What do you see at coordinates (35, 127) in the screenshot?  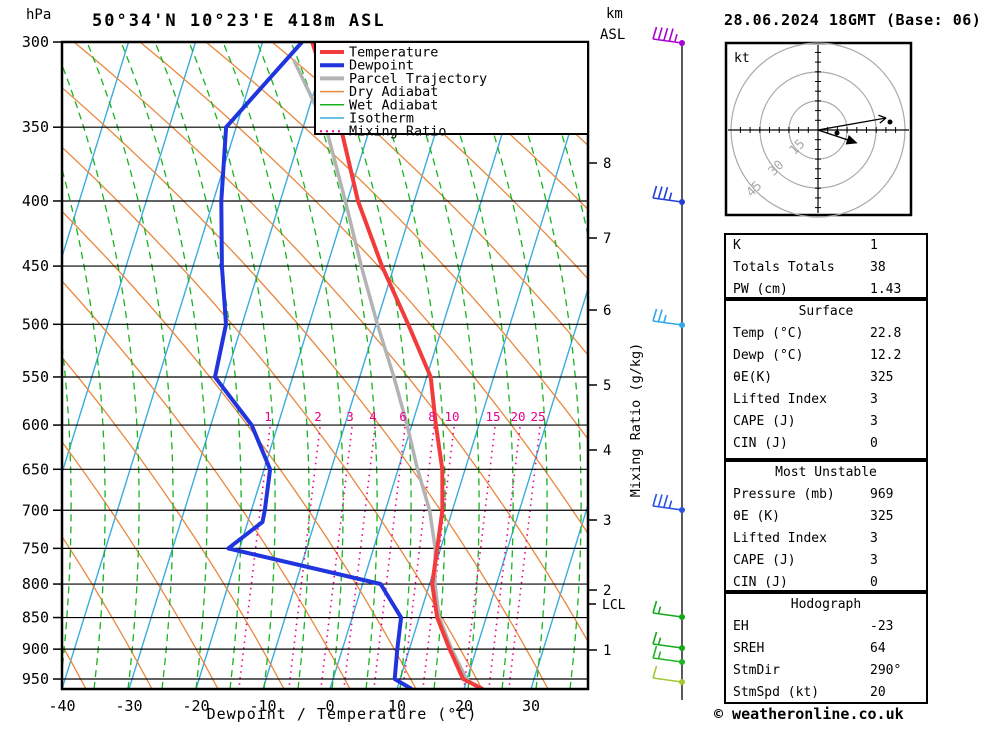 I see `pressure-tick-label: 350` at bounding box center [35, 127].